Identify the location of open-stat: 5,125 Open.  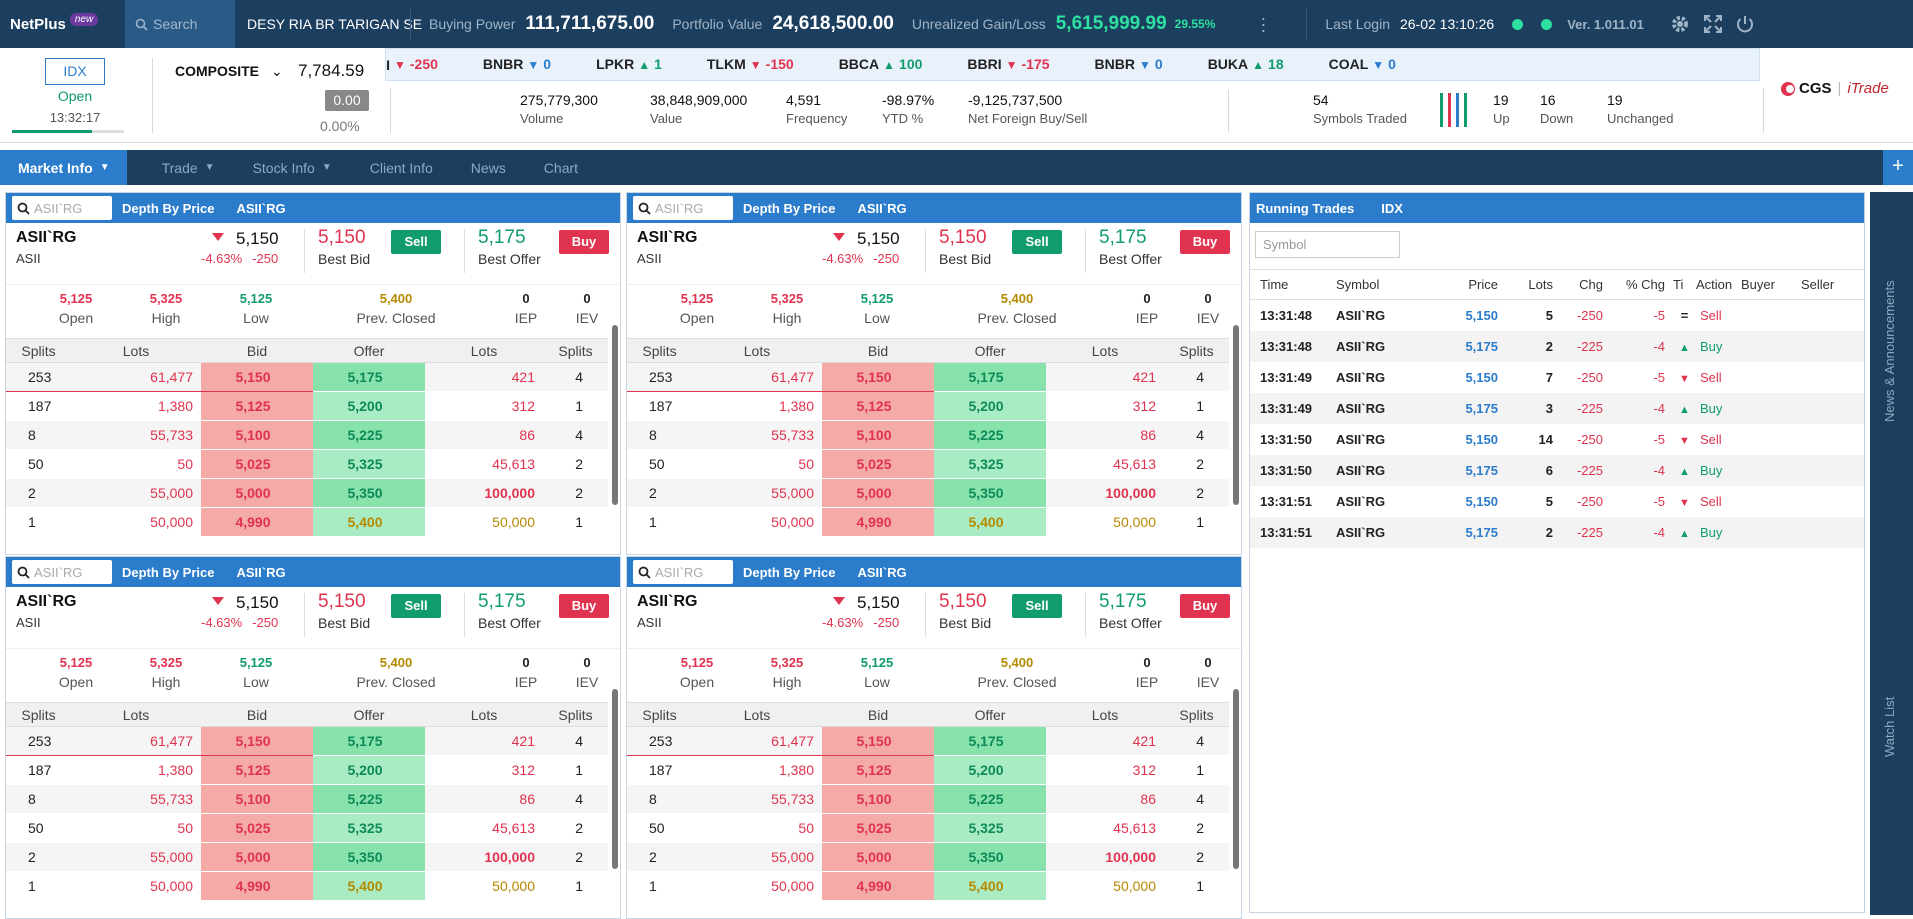
(76, 308).